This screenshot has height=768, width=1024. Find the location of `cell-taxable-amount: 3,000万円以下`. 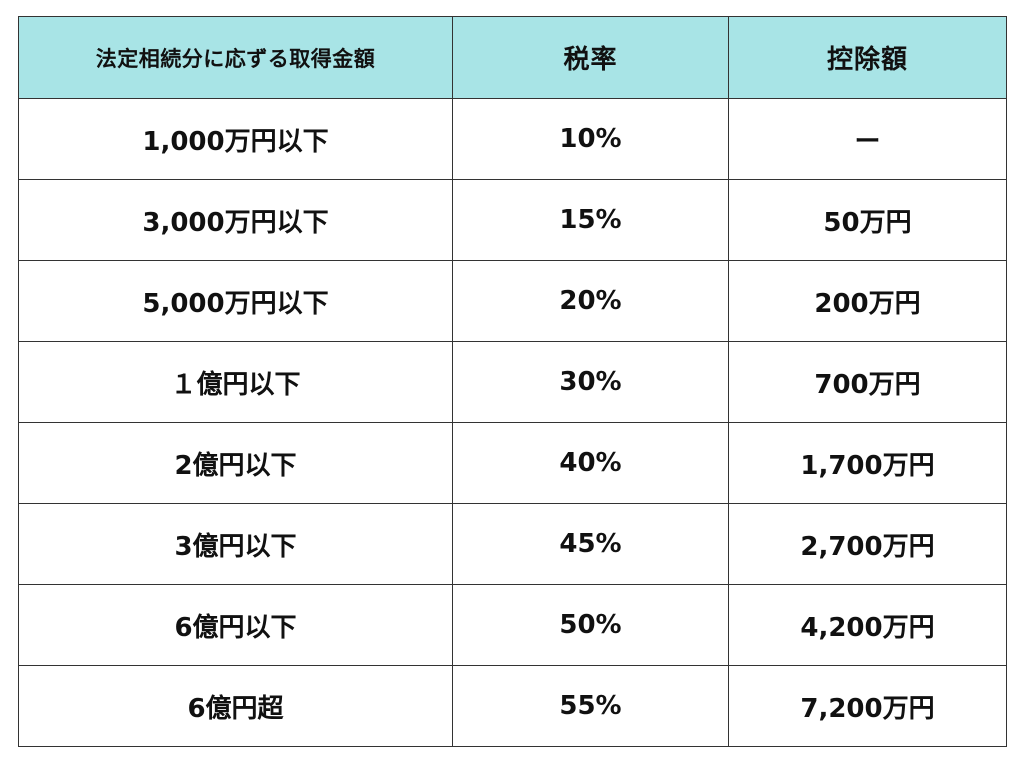

cell-taxable-amount: 3,000万円以下 is located at coordinates (235, 220).